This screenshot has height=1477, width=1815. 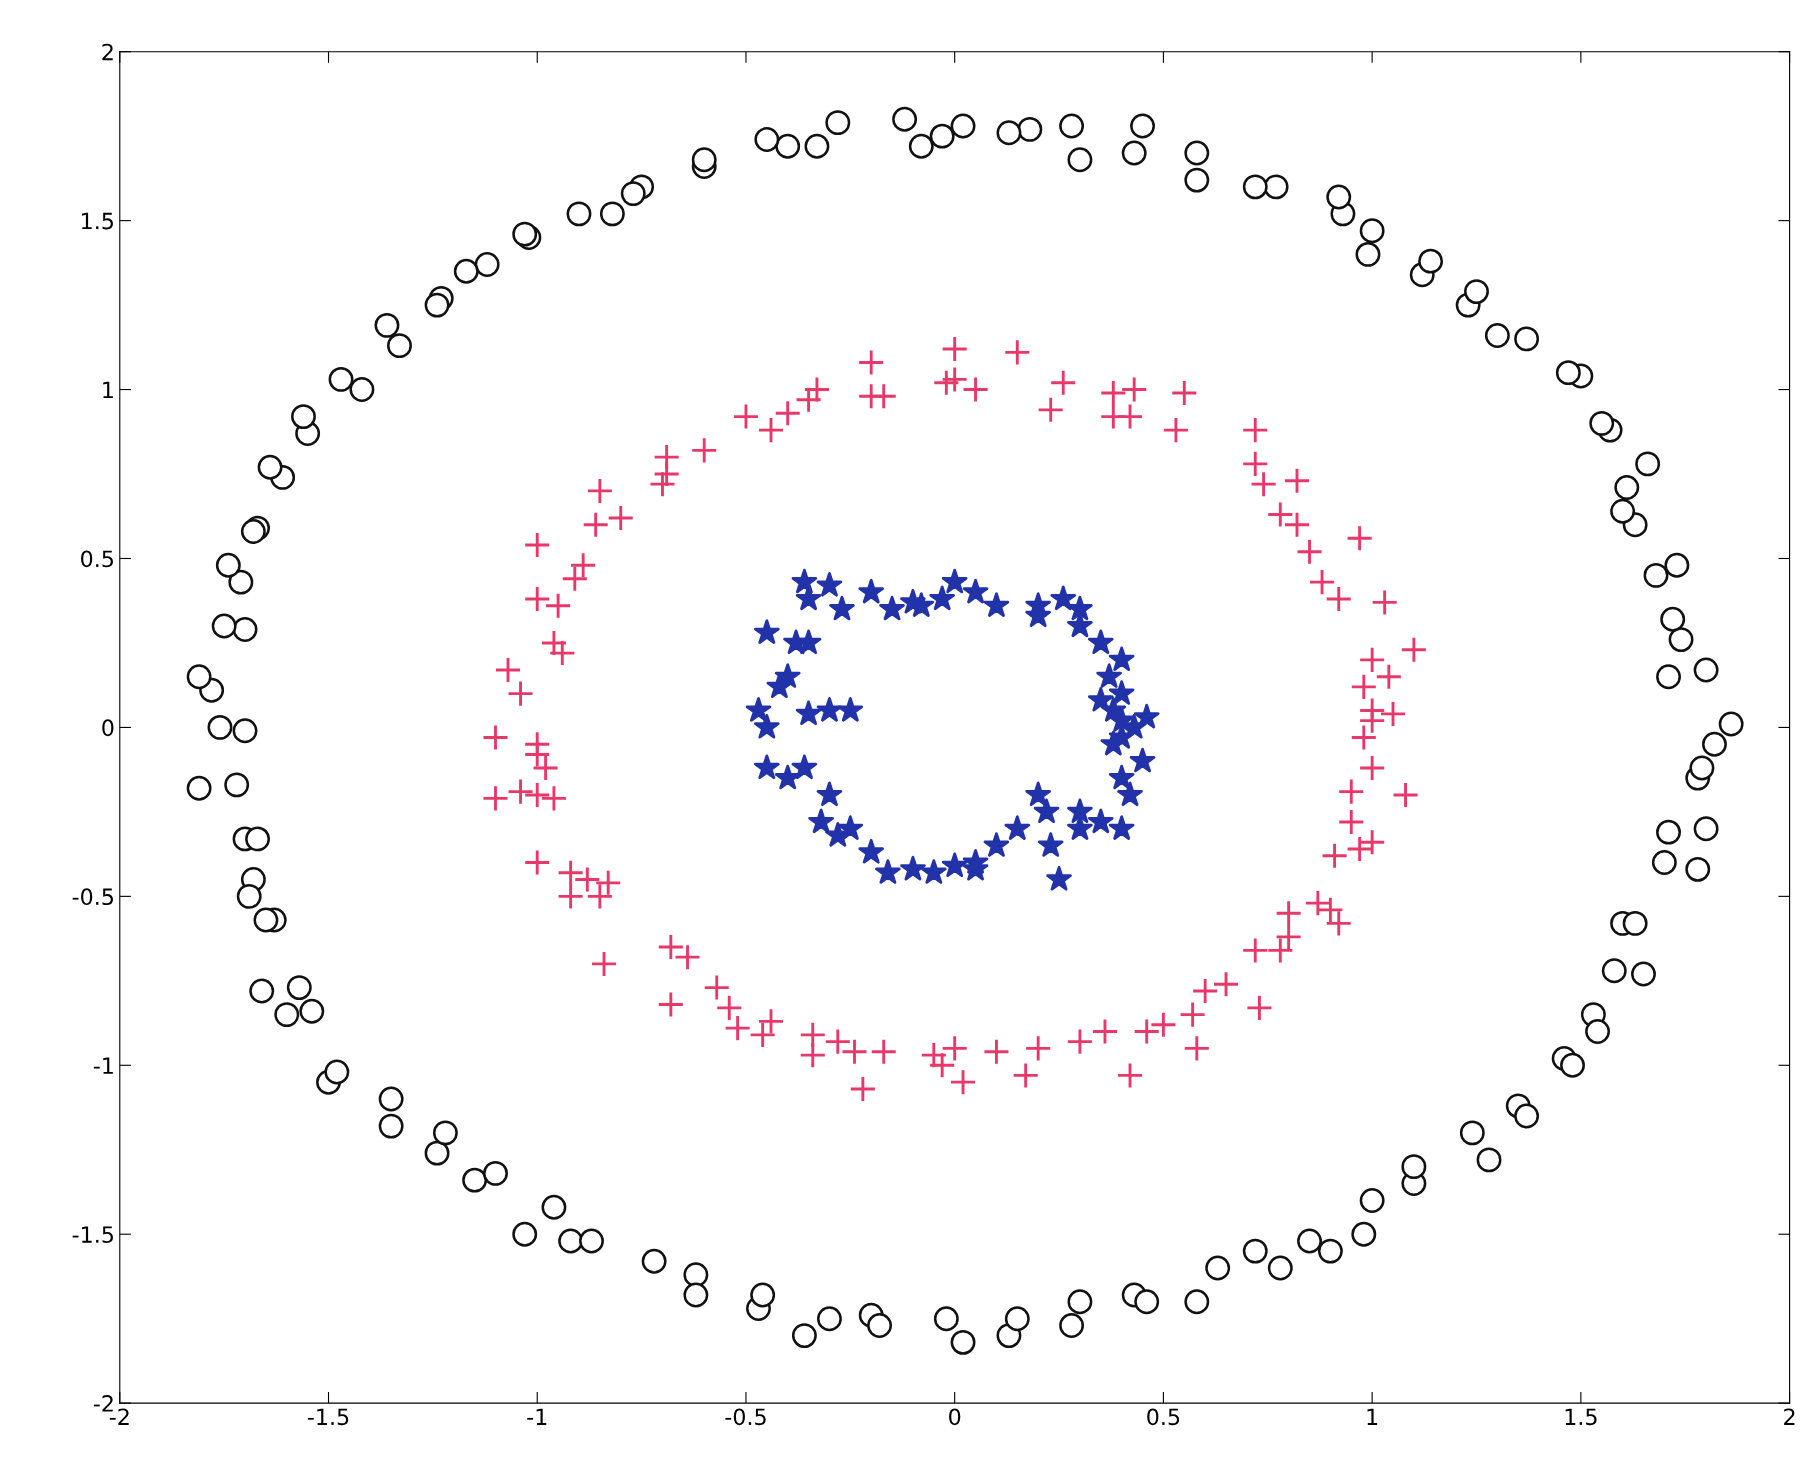 What do you see at coordinates (537, 1416) in the screenshot?
I see `x-tick-label: -1` at bounding box center [537, 1416].